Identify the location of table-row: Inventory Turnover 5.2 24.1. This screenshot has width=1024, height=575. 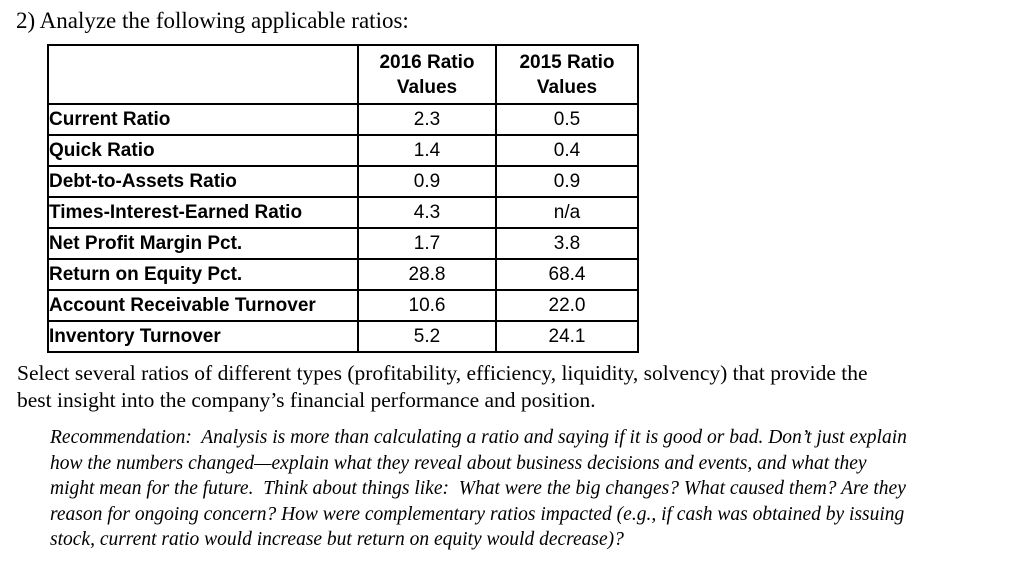
(343, 336).